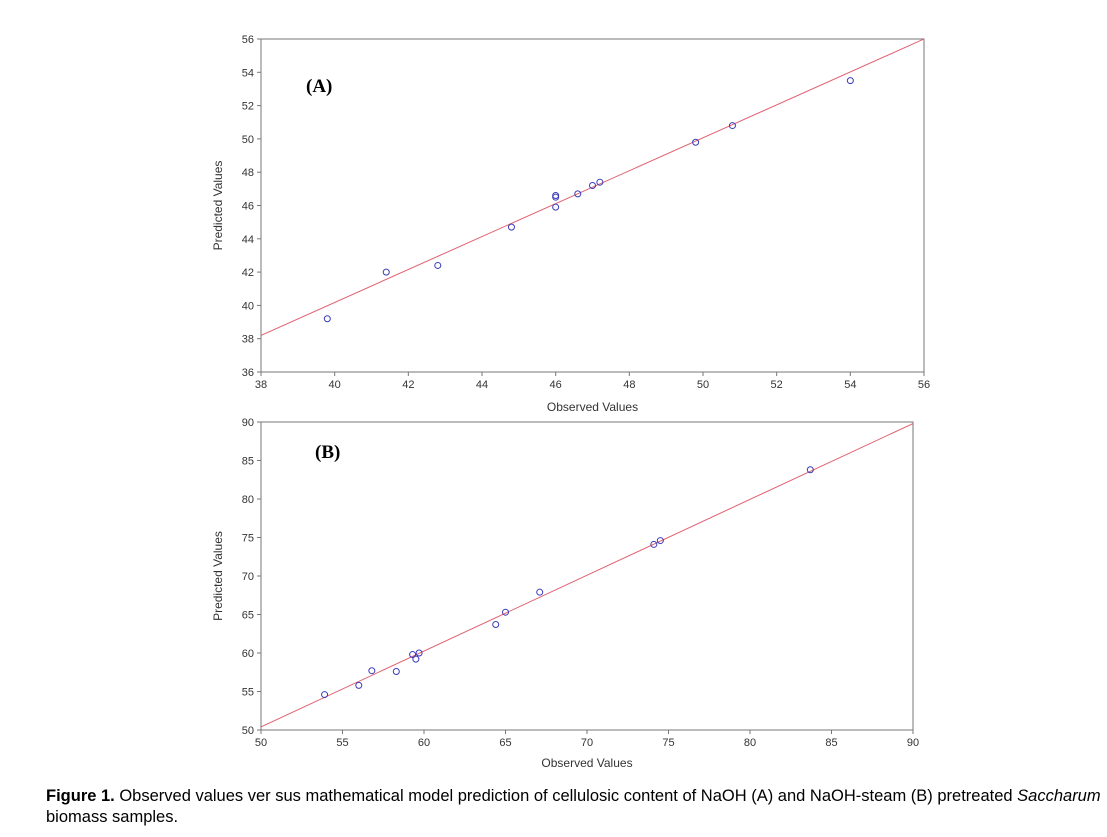 The height and width of the screenshot is (837, 1107). Describe the element at coordinates (80, 796) in the screenshot. I see `caption-label: Figure 1.` at that location.